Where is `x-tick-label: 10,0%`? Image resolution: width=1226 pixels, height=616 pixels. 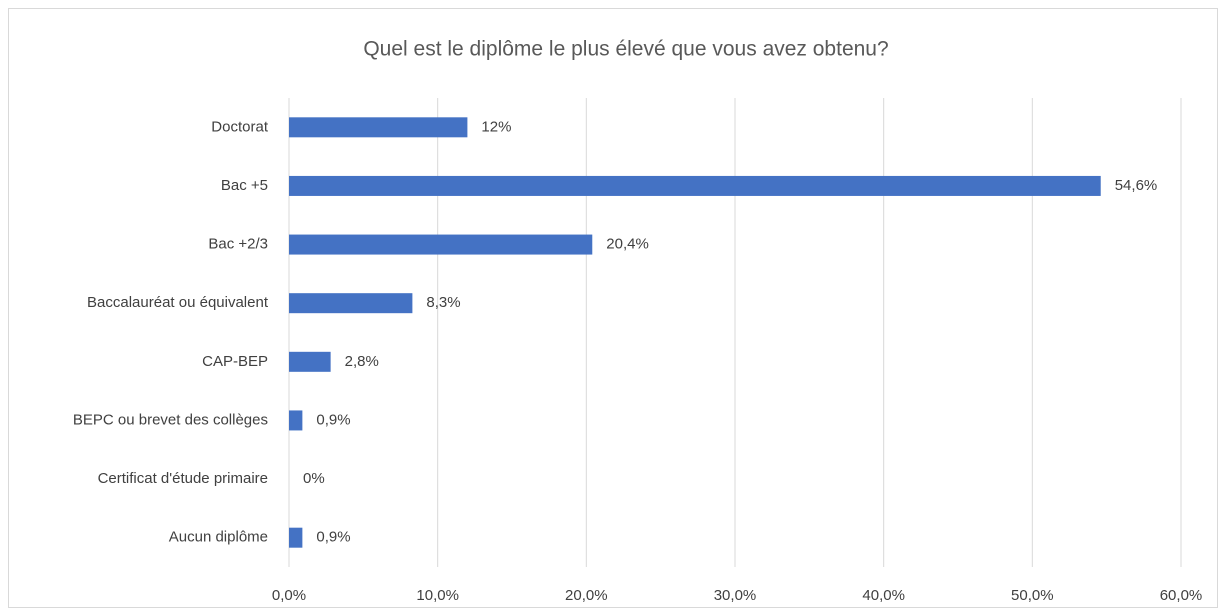
x-tick-label: 10,0% is located at coordinates (437, 595).